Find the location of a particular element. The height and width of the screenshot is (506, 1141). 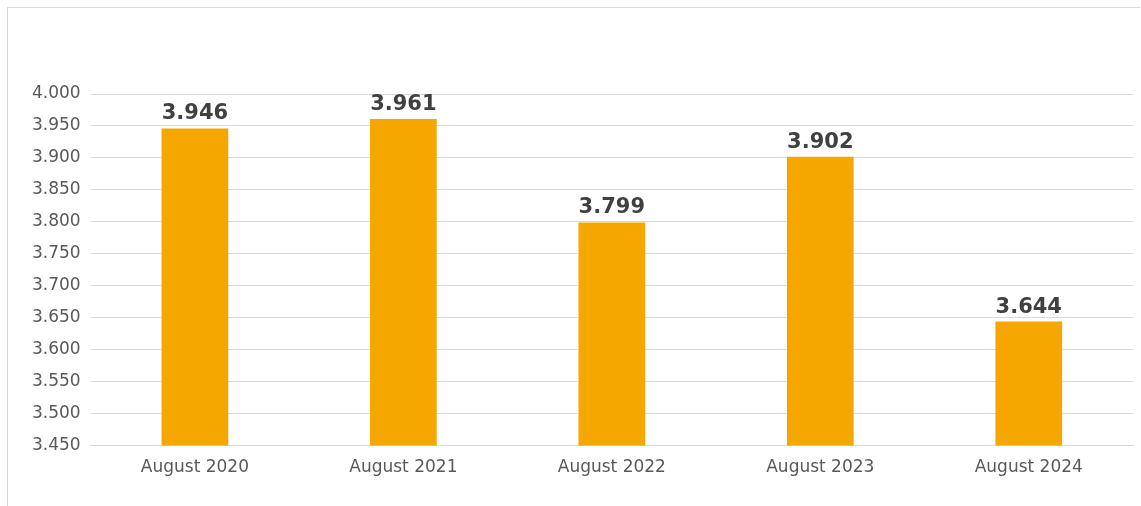

data-label: 3.961 is located at coordinates (403, 102).